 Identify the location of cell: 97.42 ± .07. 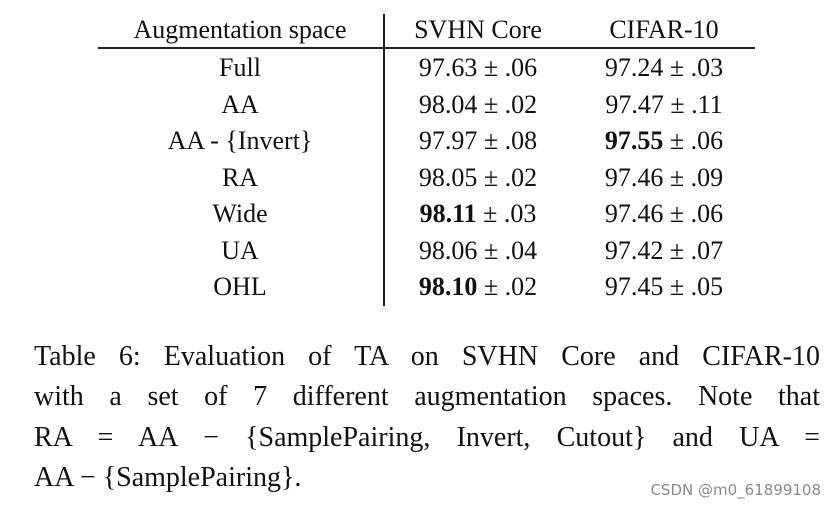
(664, 251).